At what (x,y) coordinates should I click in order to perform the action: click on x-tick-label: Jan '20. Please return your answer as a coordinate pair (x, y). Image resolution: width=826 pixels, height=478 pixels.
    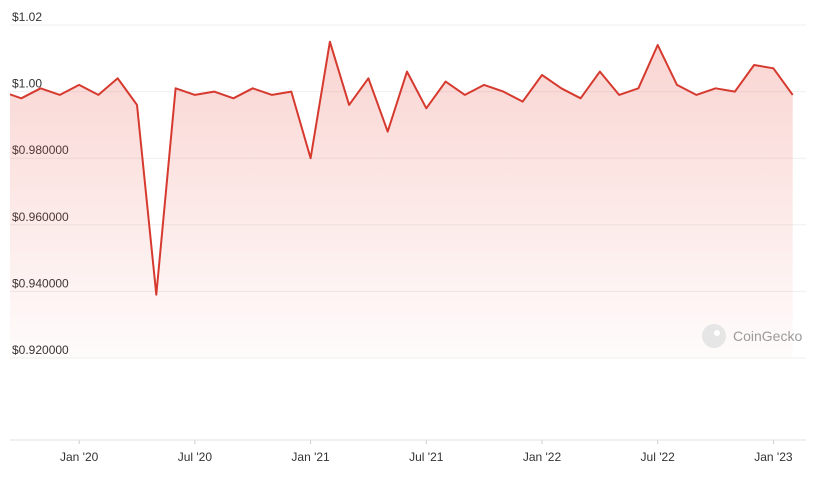
    Looking at the image, I should click on (79, 457).